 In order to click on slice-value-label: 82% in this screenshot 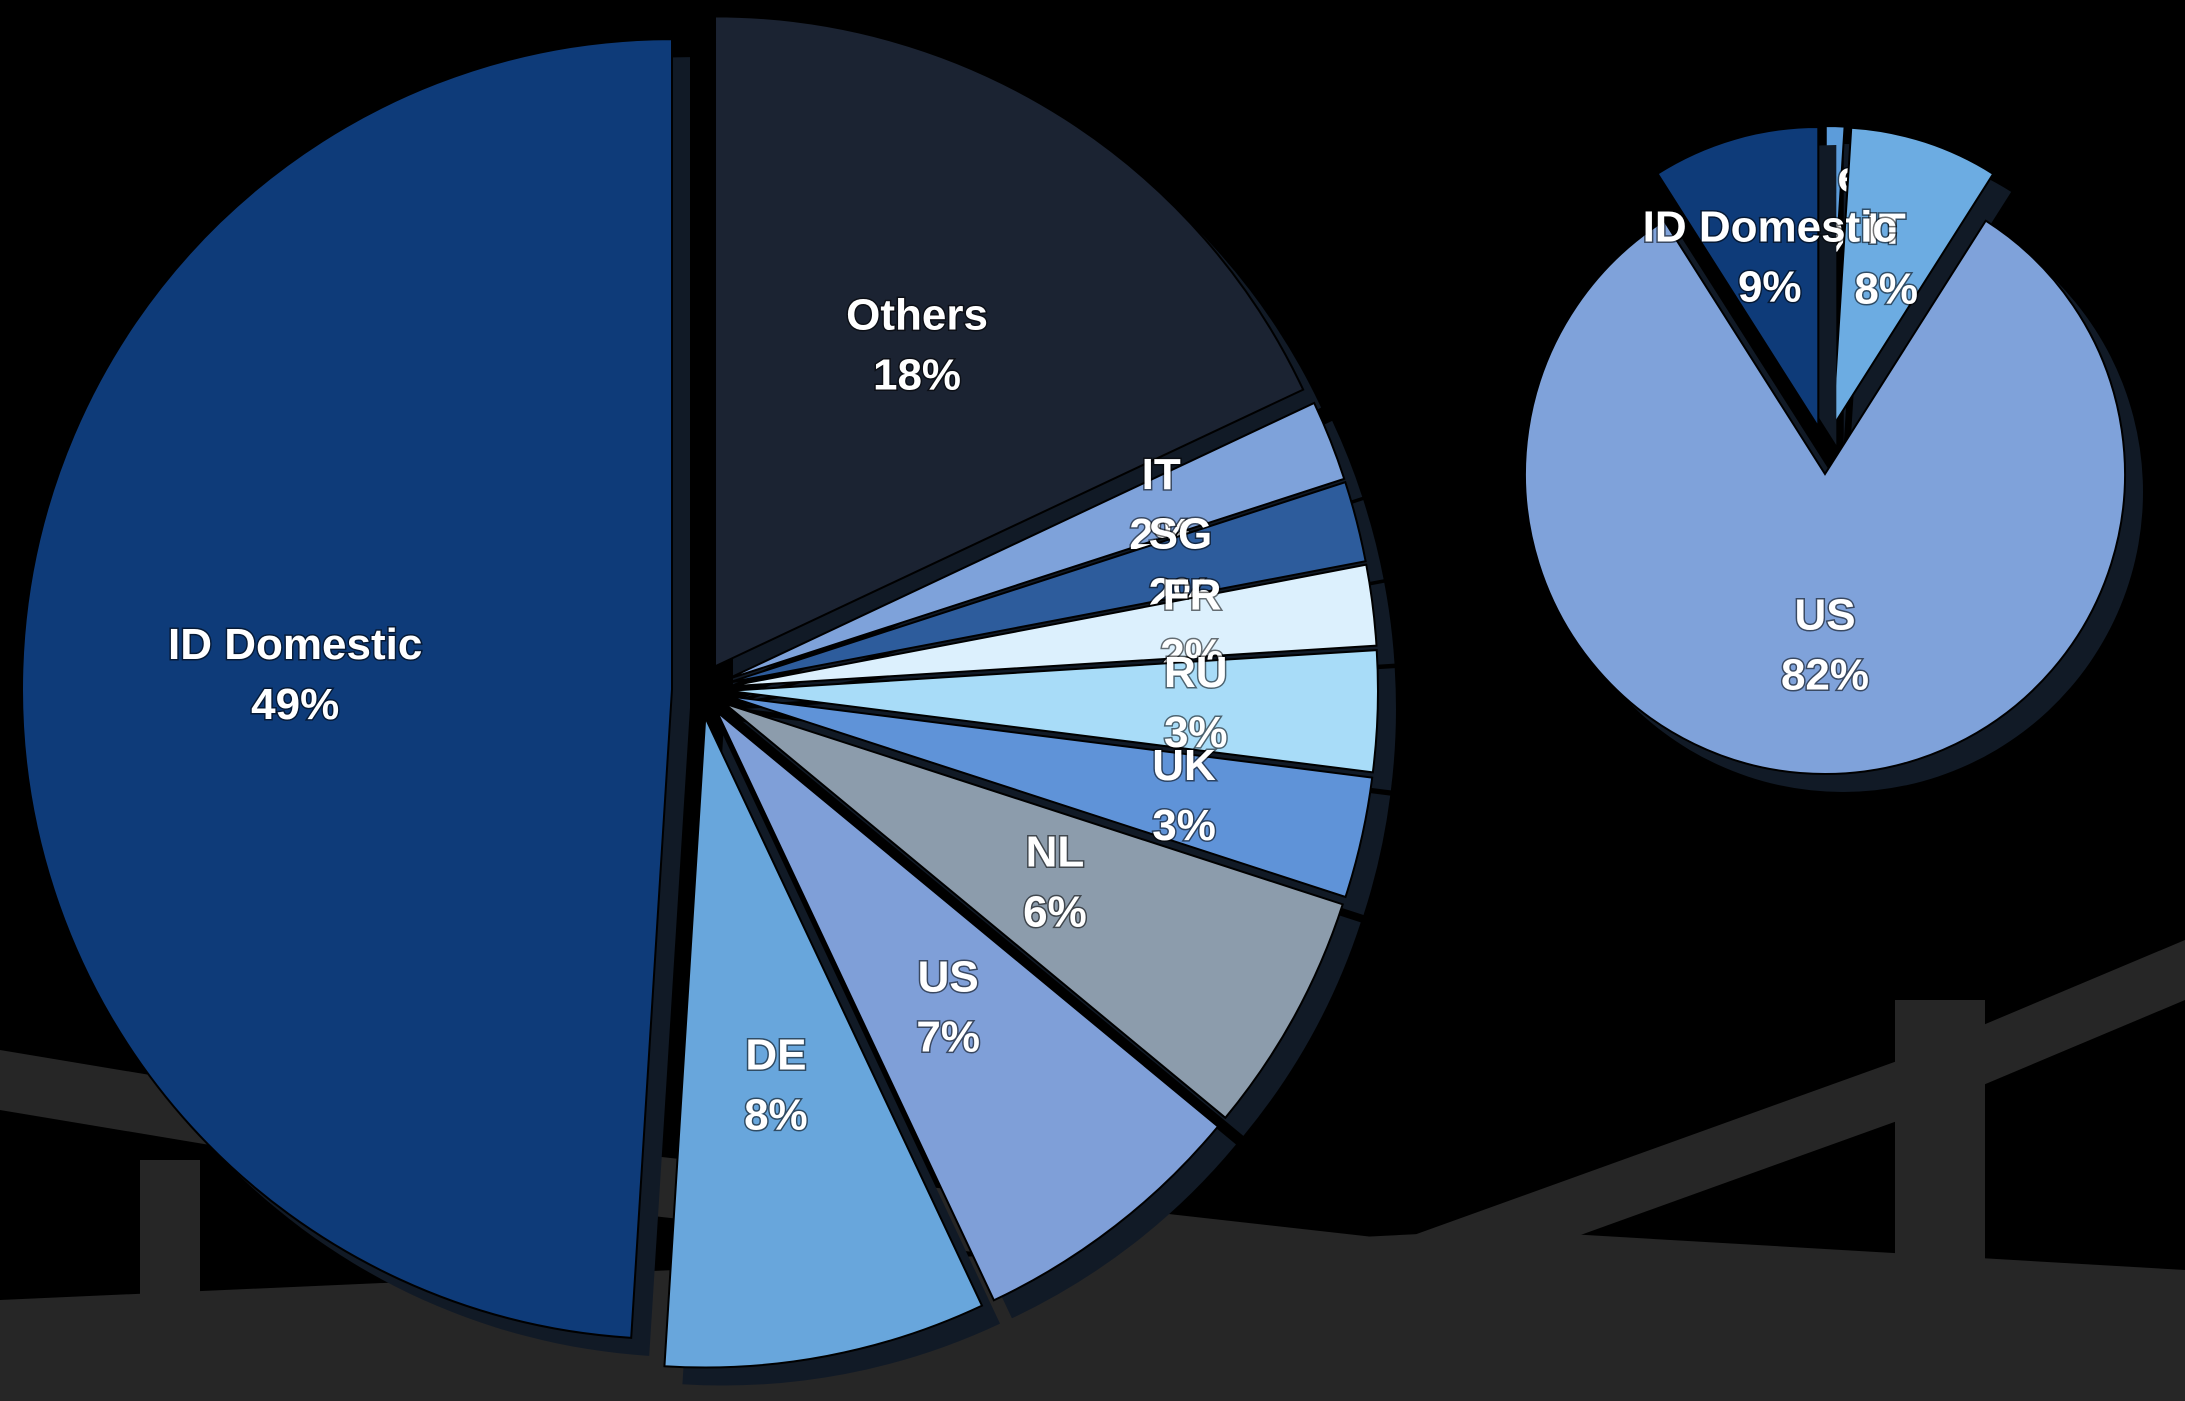, I will do `click(1825, 675)`.